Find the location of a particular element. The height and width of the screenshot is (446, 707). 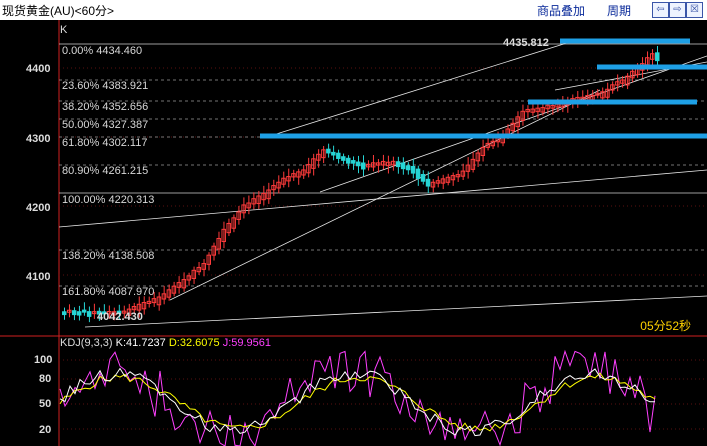

fib-level-1618: 161.80% 4087.970 is located at coordinates (108, 292).